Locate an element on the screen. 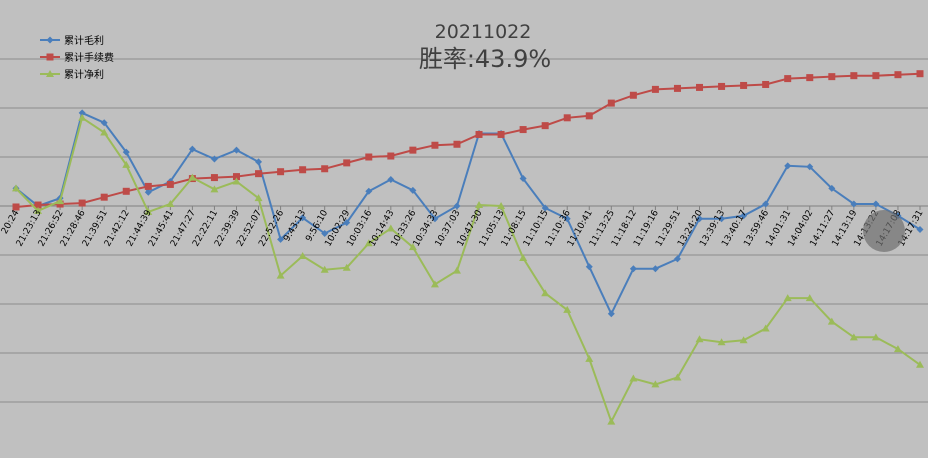  chart-subtitle: 胜率:43.9% is located at coordinates (485, 59).